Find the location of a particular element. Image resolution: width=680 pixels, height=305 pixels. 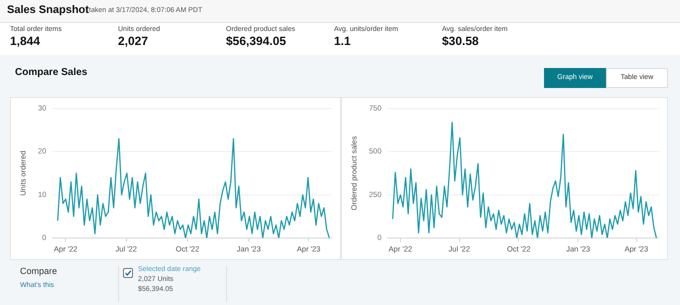

text: Compare is located at coordinates (39, 271).